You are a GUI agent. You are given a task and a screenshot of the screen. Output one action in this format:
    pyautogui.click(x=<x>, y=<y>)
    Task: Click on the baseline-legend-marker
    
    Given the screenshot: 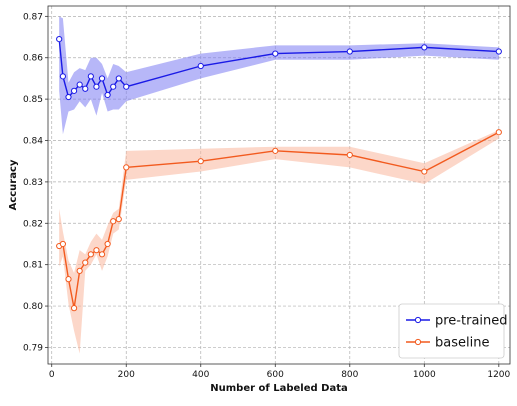 What is the action you would take?
    pyautogui.click(x=418, y=342)
    